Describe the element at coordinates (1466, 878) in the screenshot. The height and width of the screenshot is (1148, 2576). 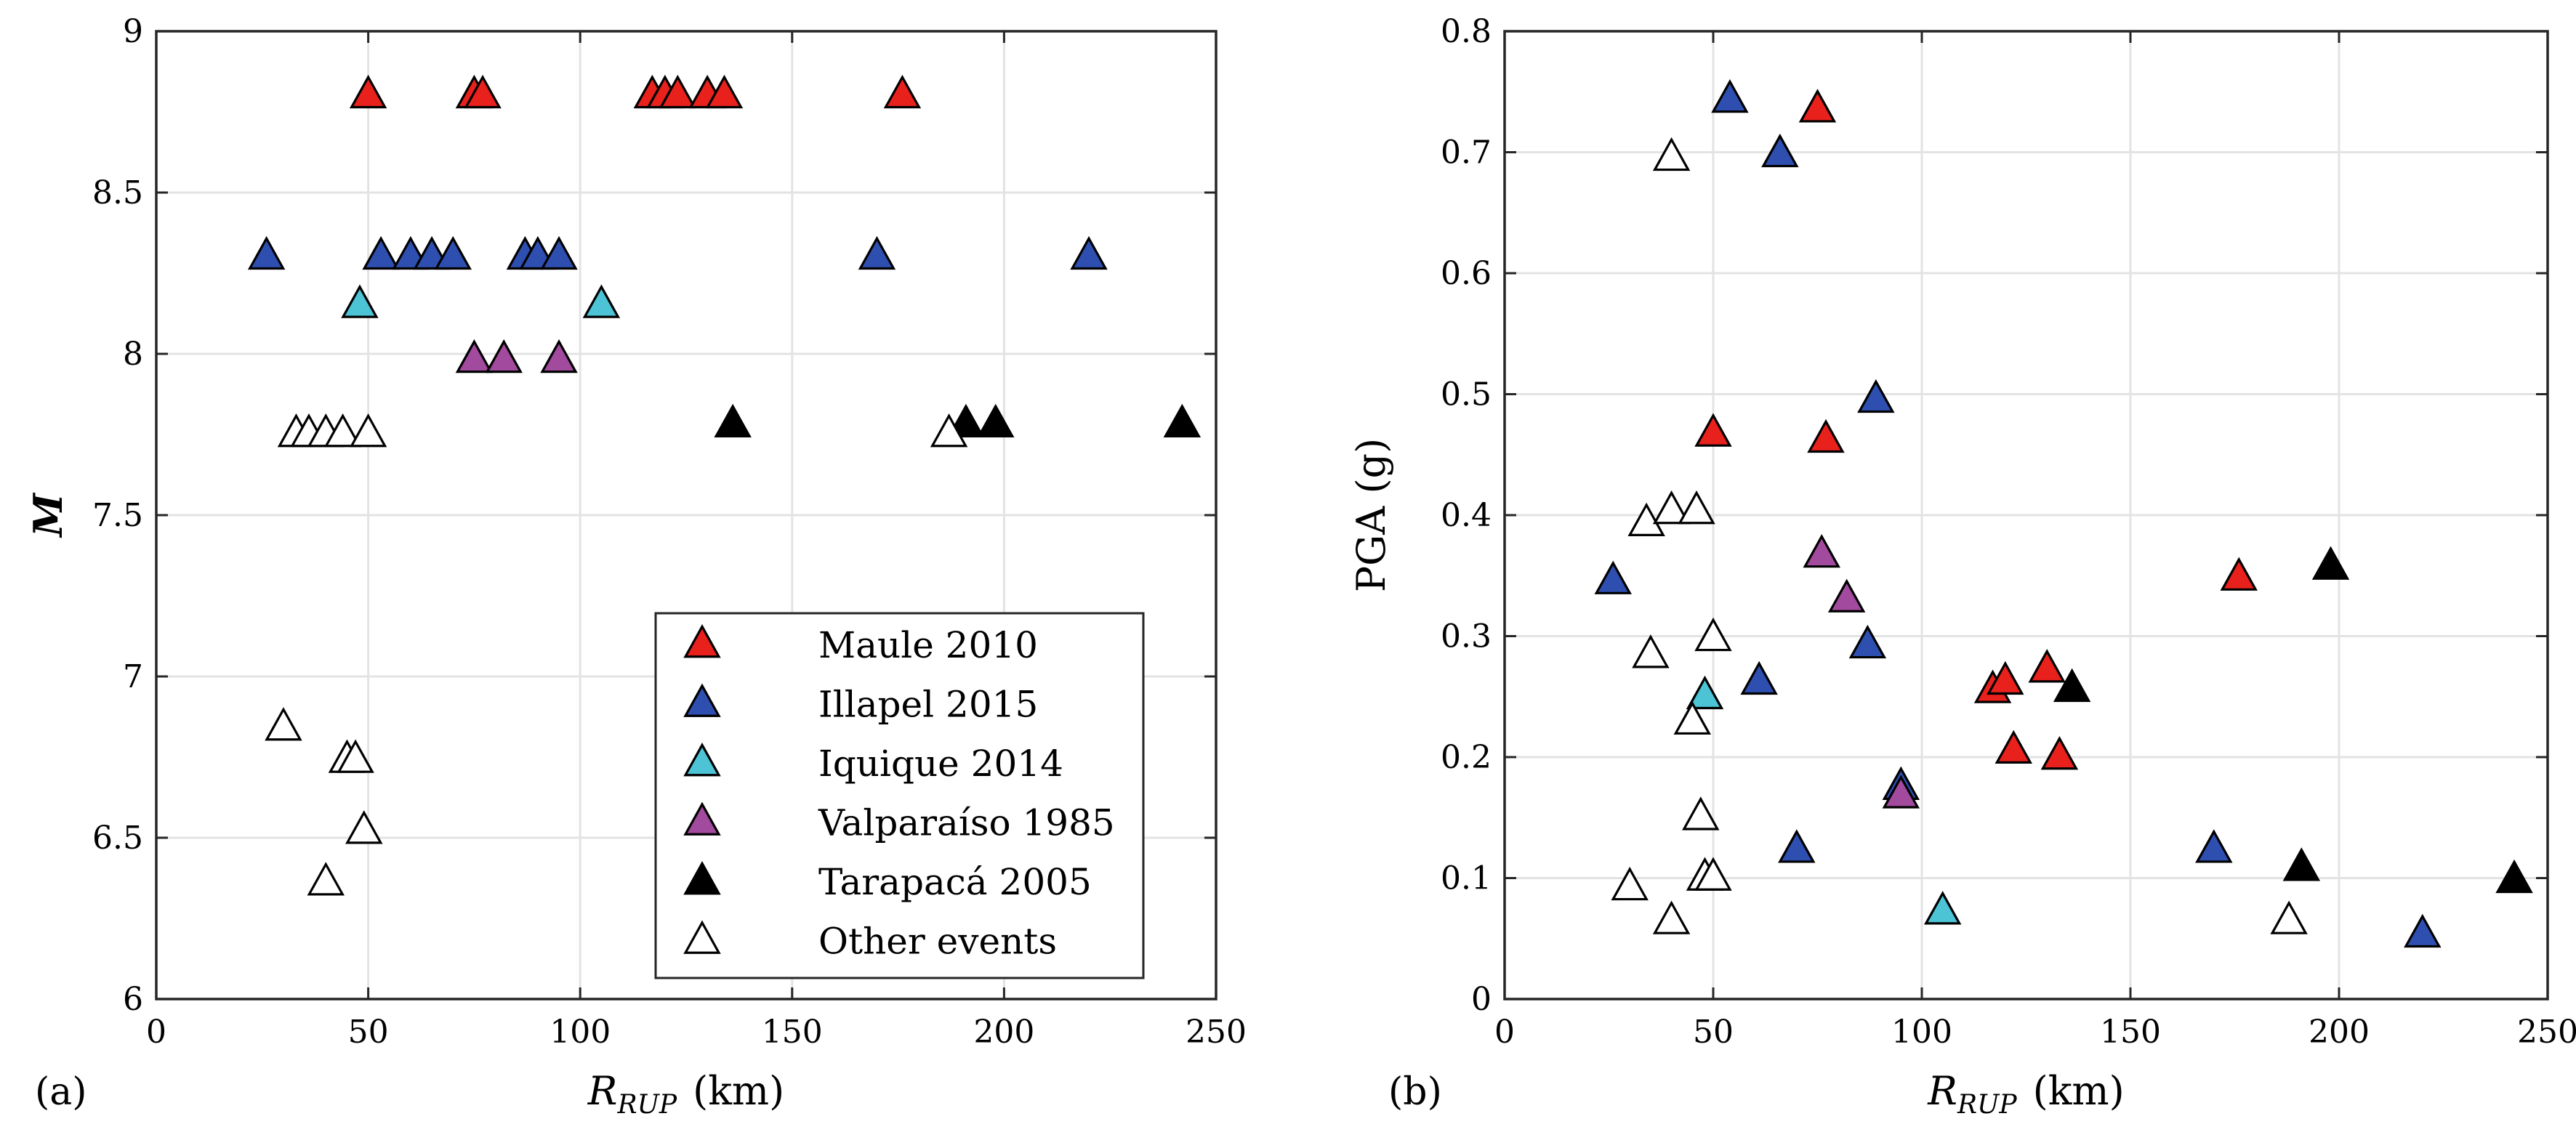
I see `y-tick-label: 0.1` at that location.